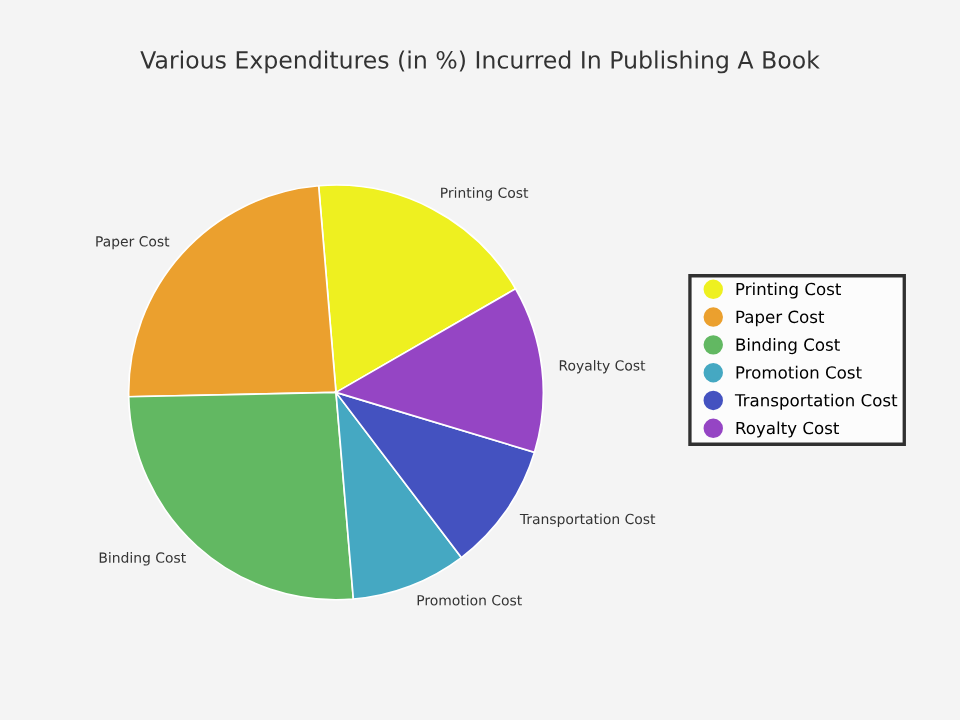  What do you see at coordinates (799, 372) in the screenshot?
I see `legend-label: Promotion Cost` at bounding box center [799, 372].